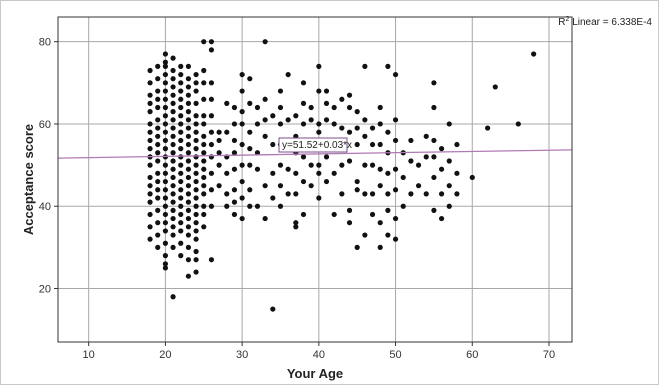 The width and height of the screenshot is (659, 386). Describe the element at coordinates (28, 179) in the screenshot. I see `y-axis-title: Acceptance score` at that location.